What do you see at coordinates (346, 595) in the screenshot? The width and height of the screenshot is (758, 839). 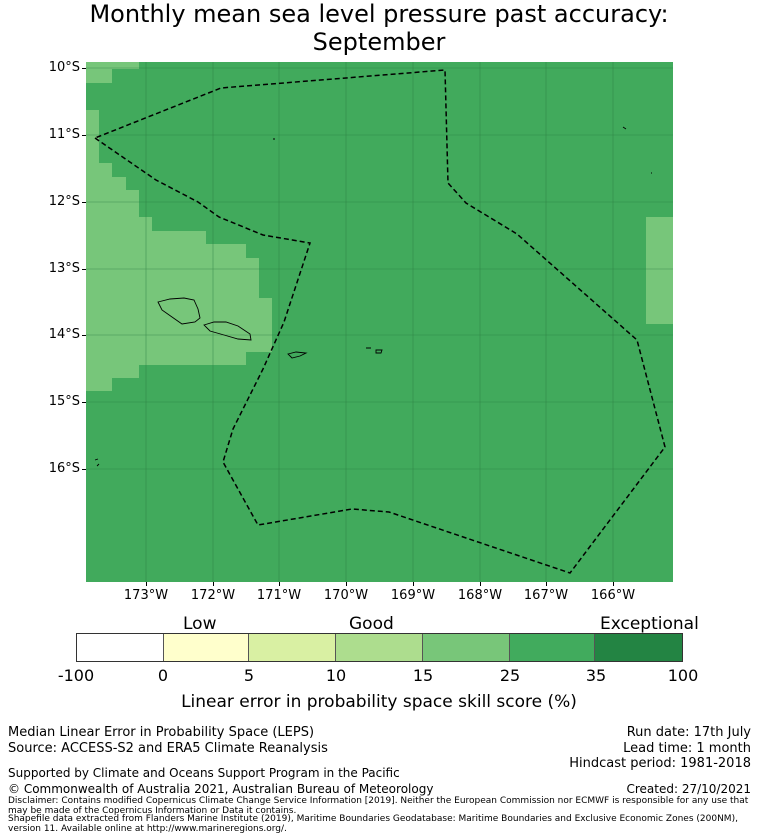 I see `lon-label: 170°W` at bounding box center [346, 595].